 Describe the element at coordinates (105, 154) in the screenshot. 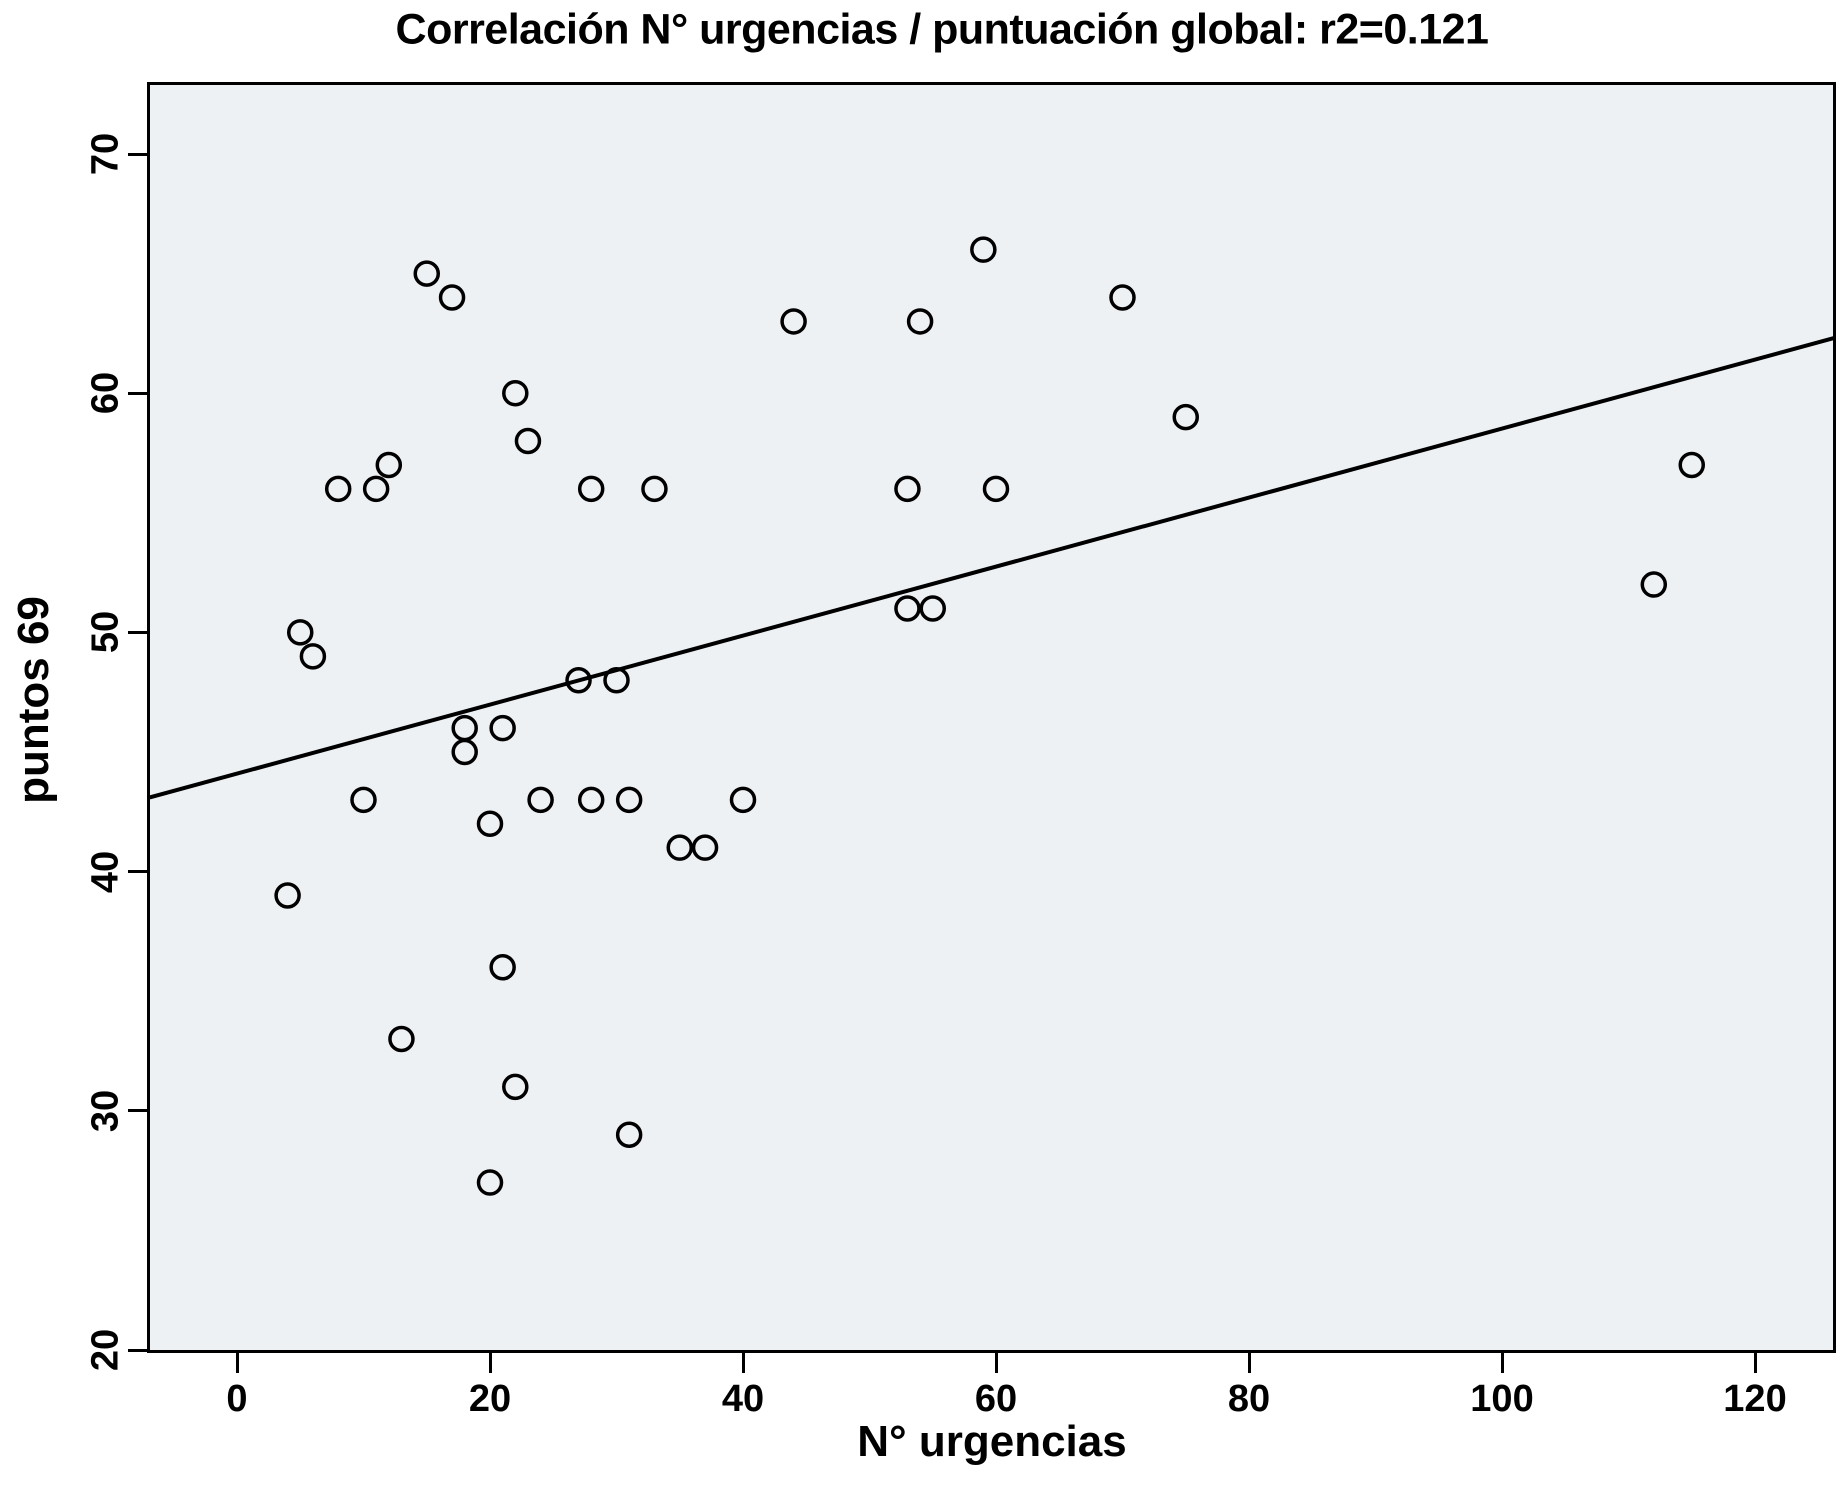

I see `y-tick-label: 70` at that location.